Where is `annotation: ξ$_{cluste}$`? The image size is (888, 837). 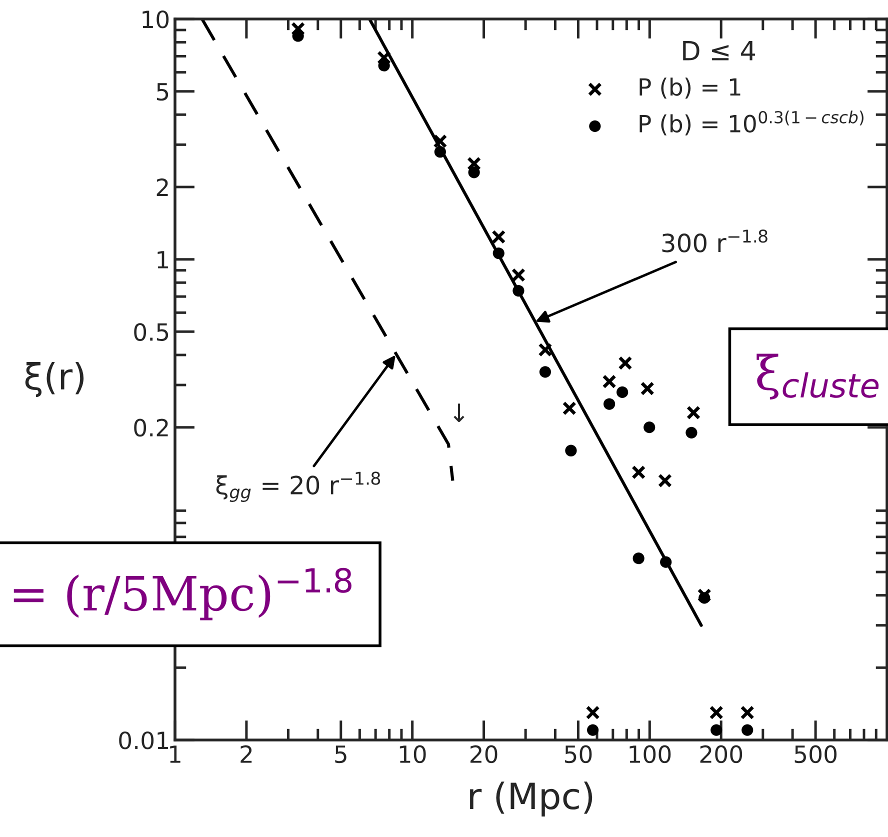
annotation: ξ$_{cluste}$ is located at coordinates (817, 377).